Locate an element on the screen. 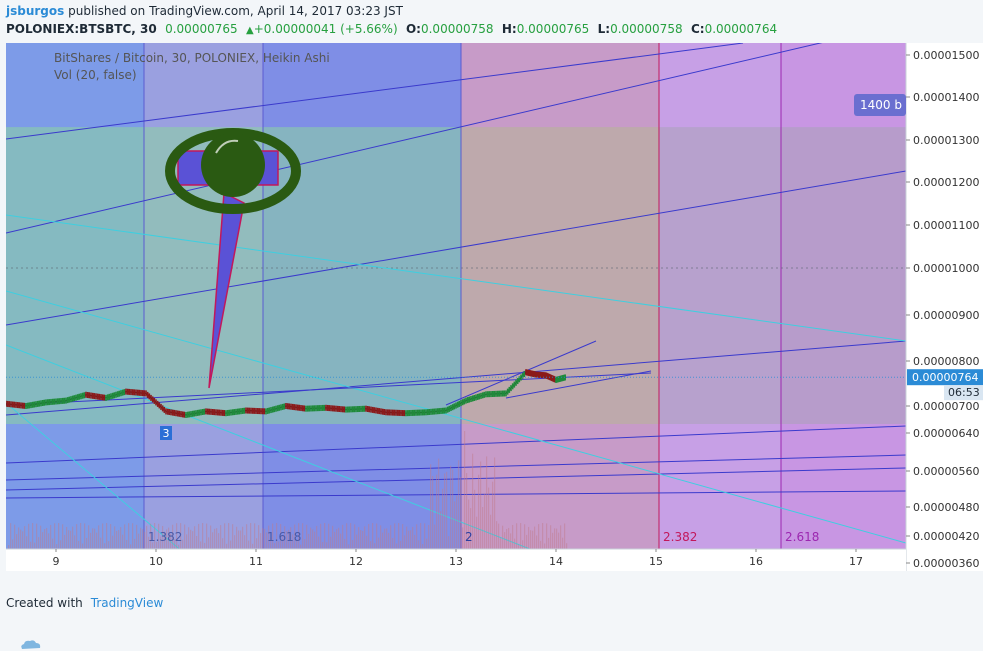 The image size is (983, 651). eye-highlight is located at coordinates (227, 146).